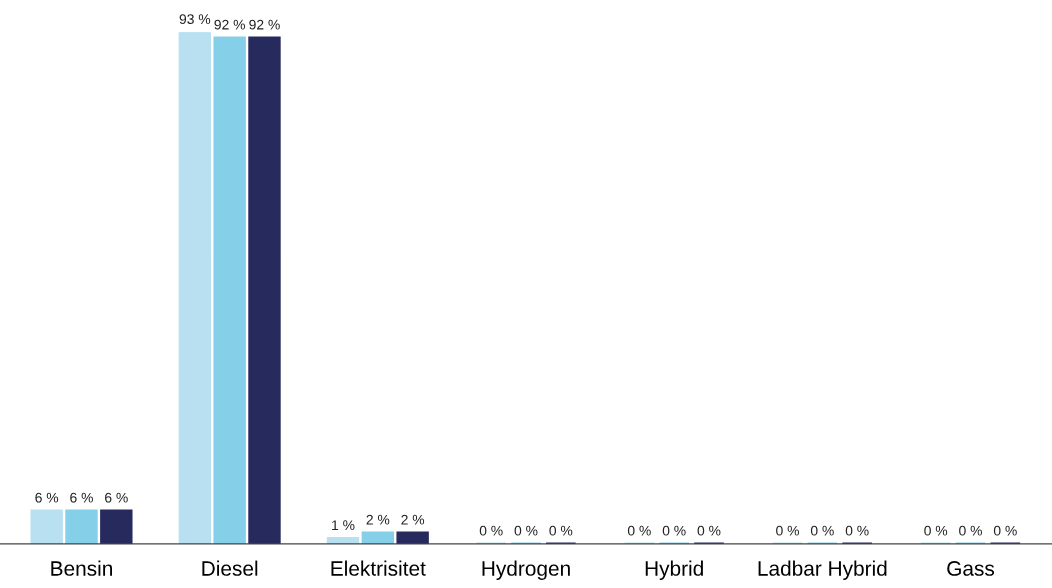 Image resolution: width=1052 pixels, height=588 pixels. What do you see at coordinates (674, 570) in the screenshot?
I see `x-tick-label: Hybrid` at bounding box center [674, 570].